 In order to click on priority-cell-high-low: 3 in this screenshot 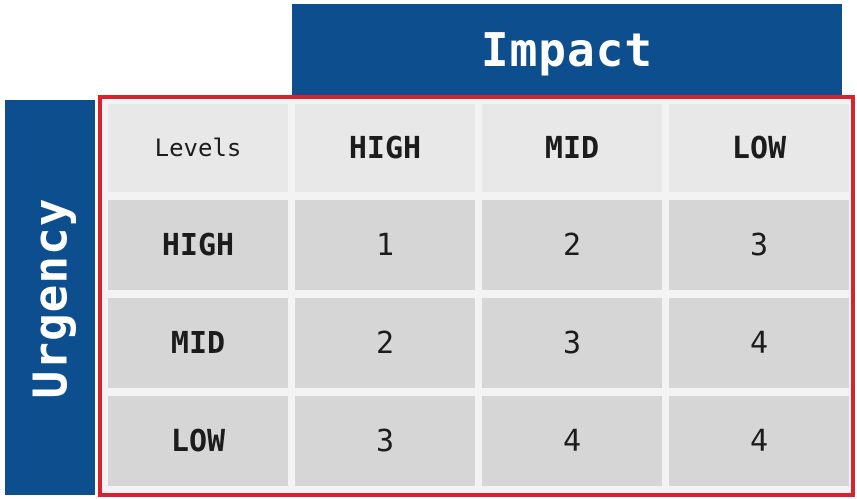, I will do `click(759, 245)`.